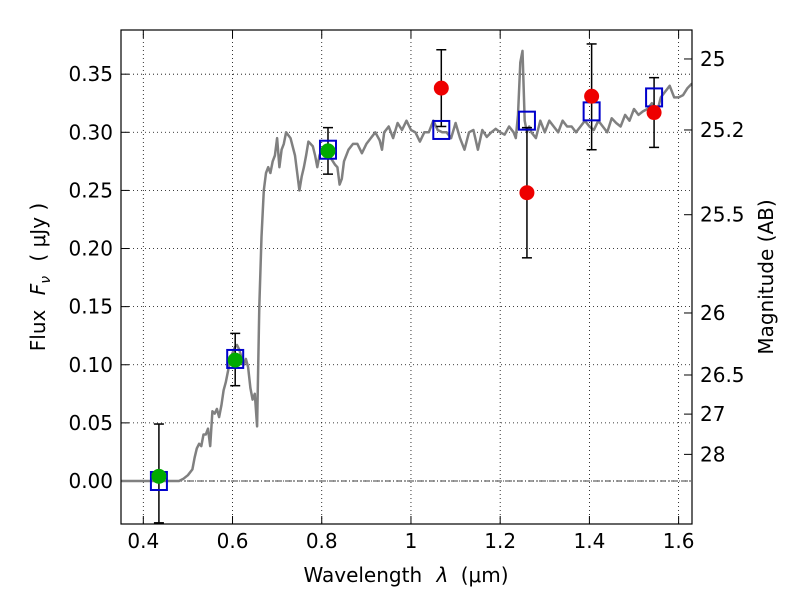 This screenshot has height=600, width=800. Describe the element at coordinates (722, 375) in the screenshot. I see `y2-tick-label: 26.5` at that location.